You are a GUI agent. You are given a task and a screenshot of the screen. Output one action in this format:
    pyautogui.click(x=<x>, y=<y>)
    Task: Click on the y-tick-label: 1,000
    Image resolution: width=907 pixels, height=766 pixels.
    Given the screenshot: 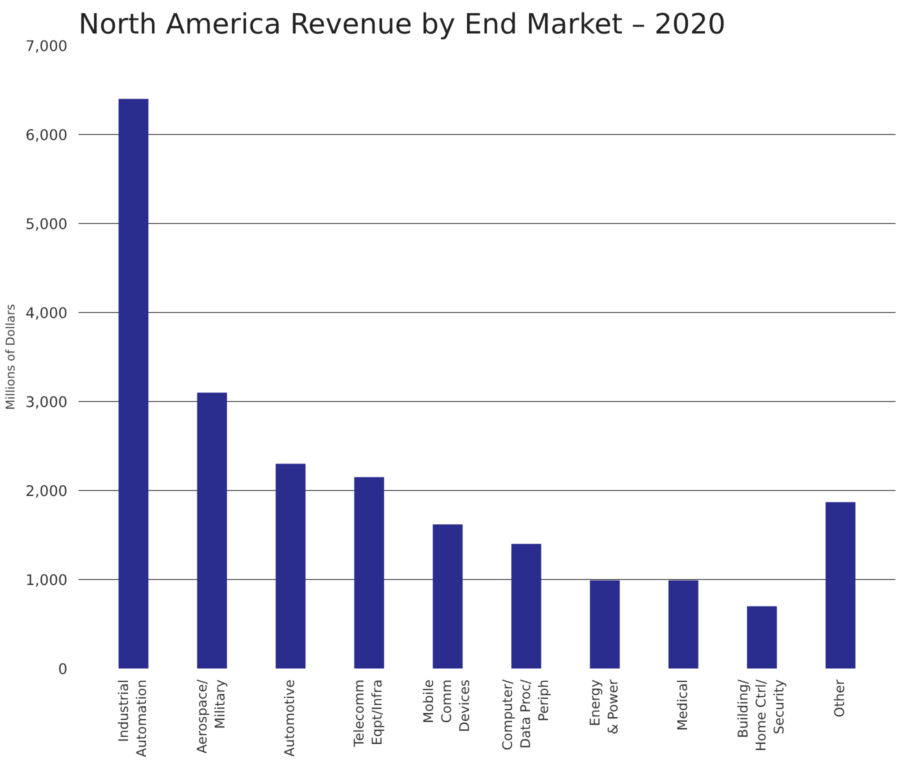 What is the action you would take?
    pyautogui.click(x=47, y=580)
    